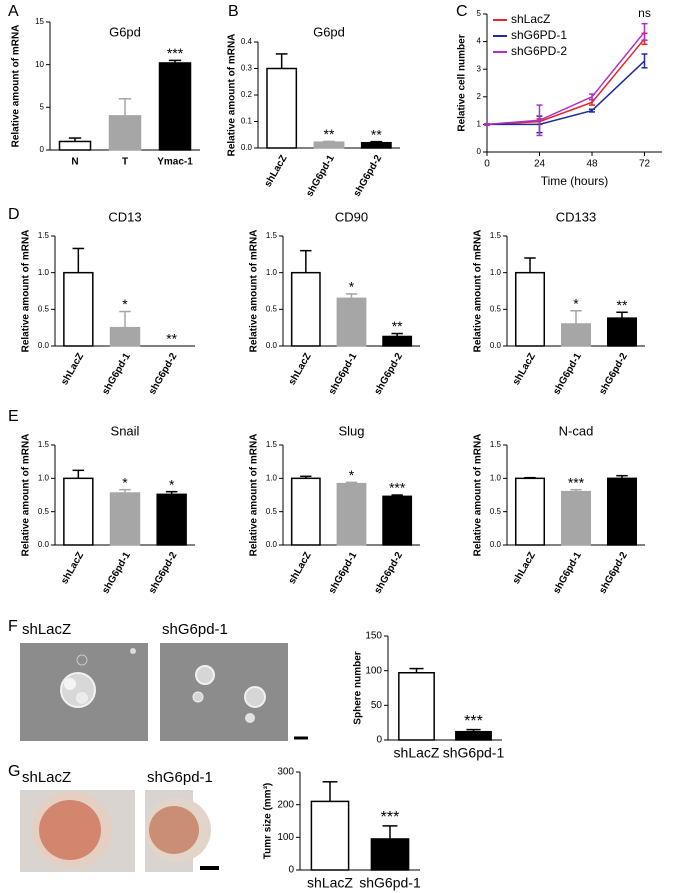  Describe the element at coordinates (645, 164) in the screenshot. I see `x-tick-label: 72` at that location.